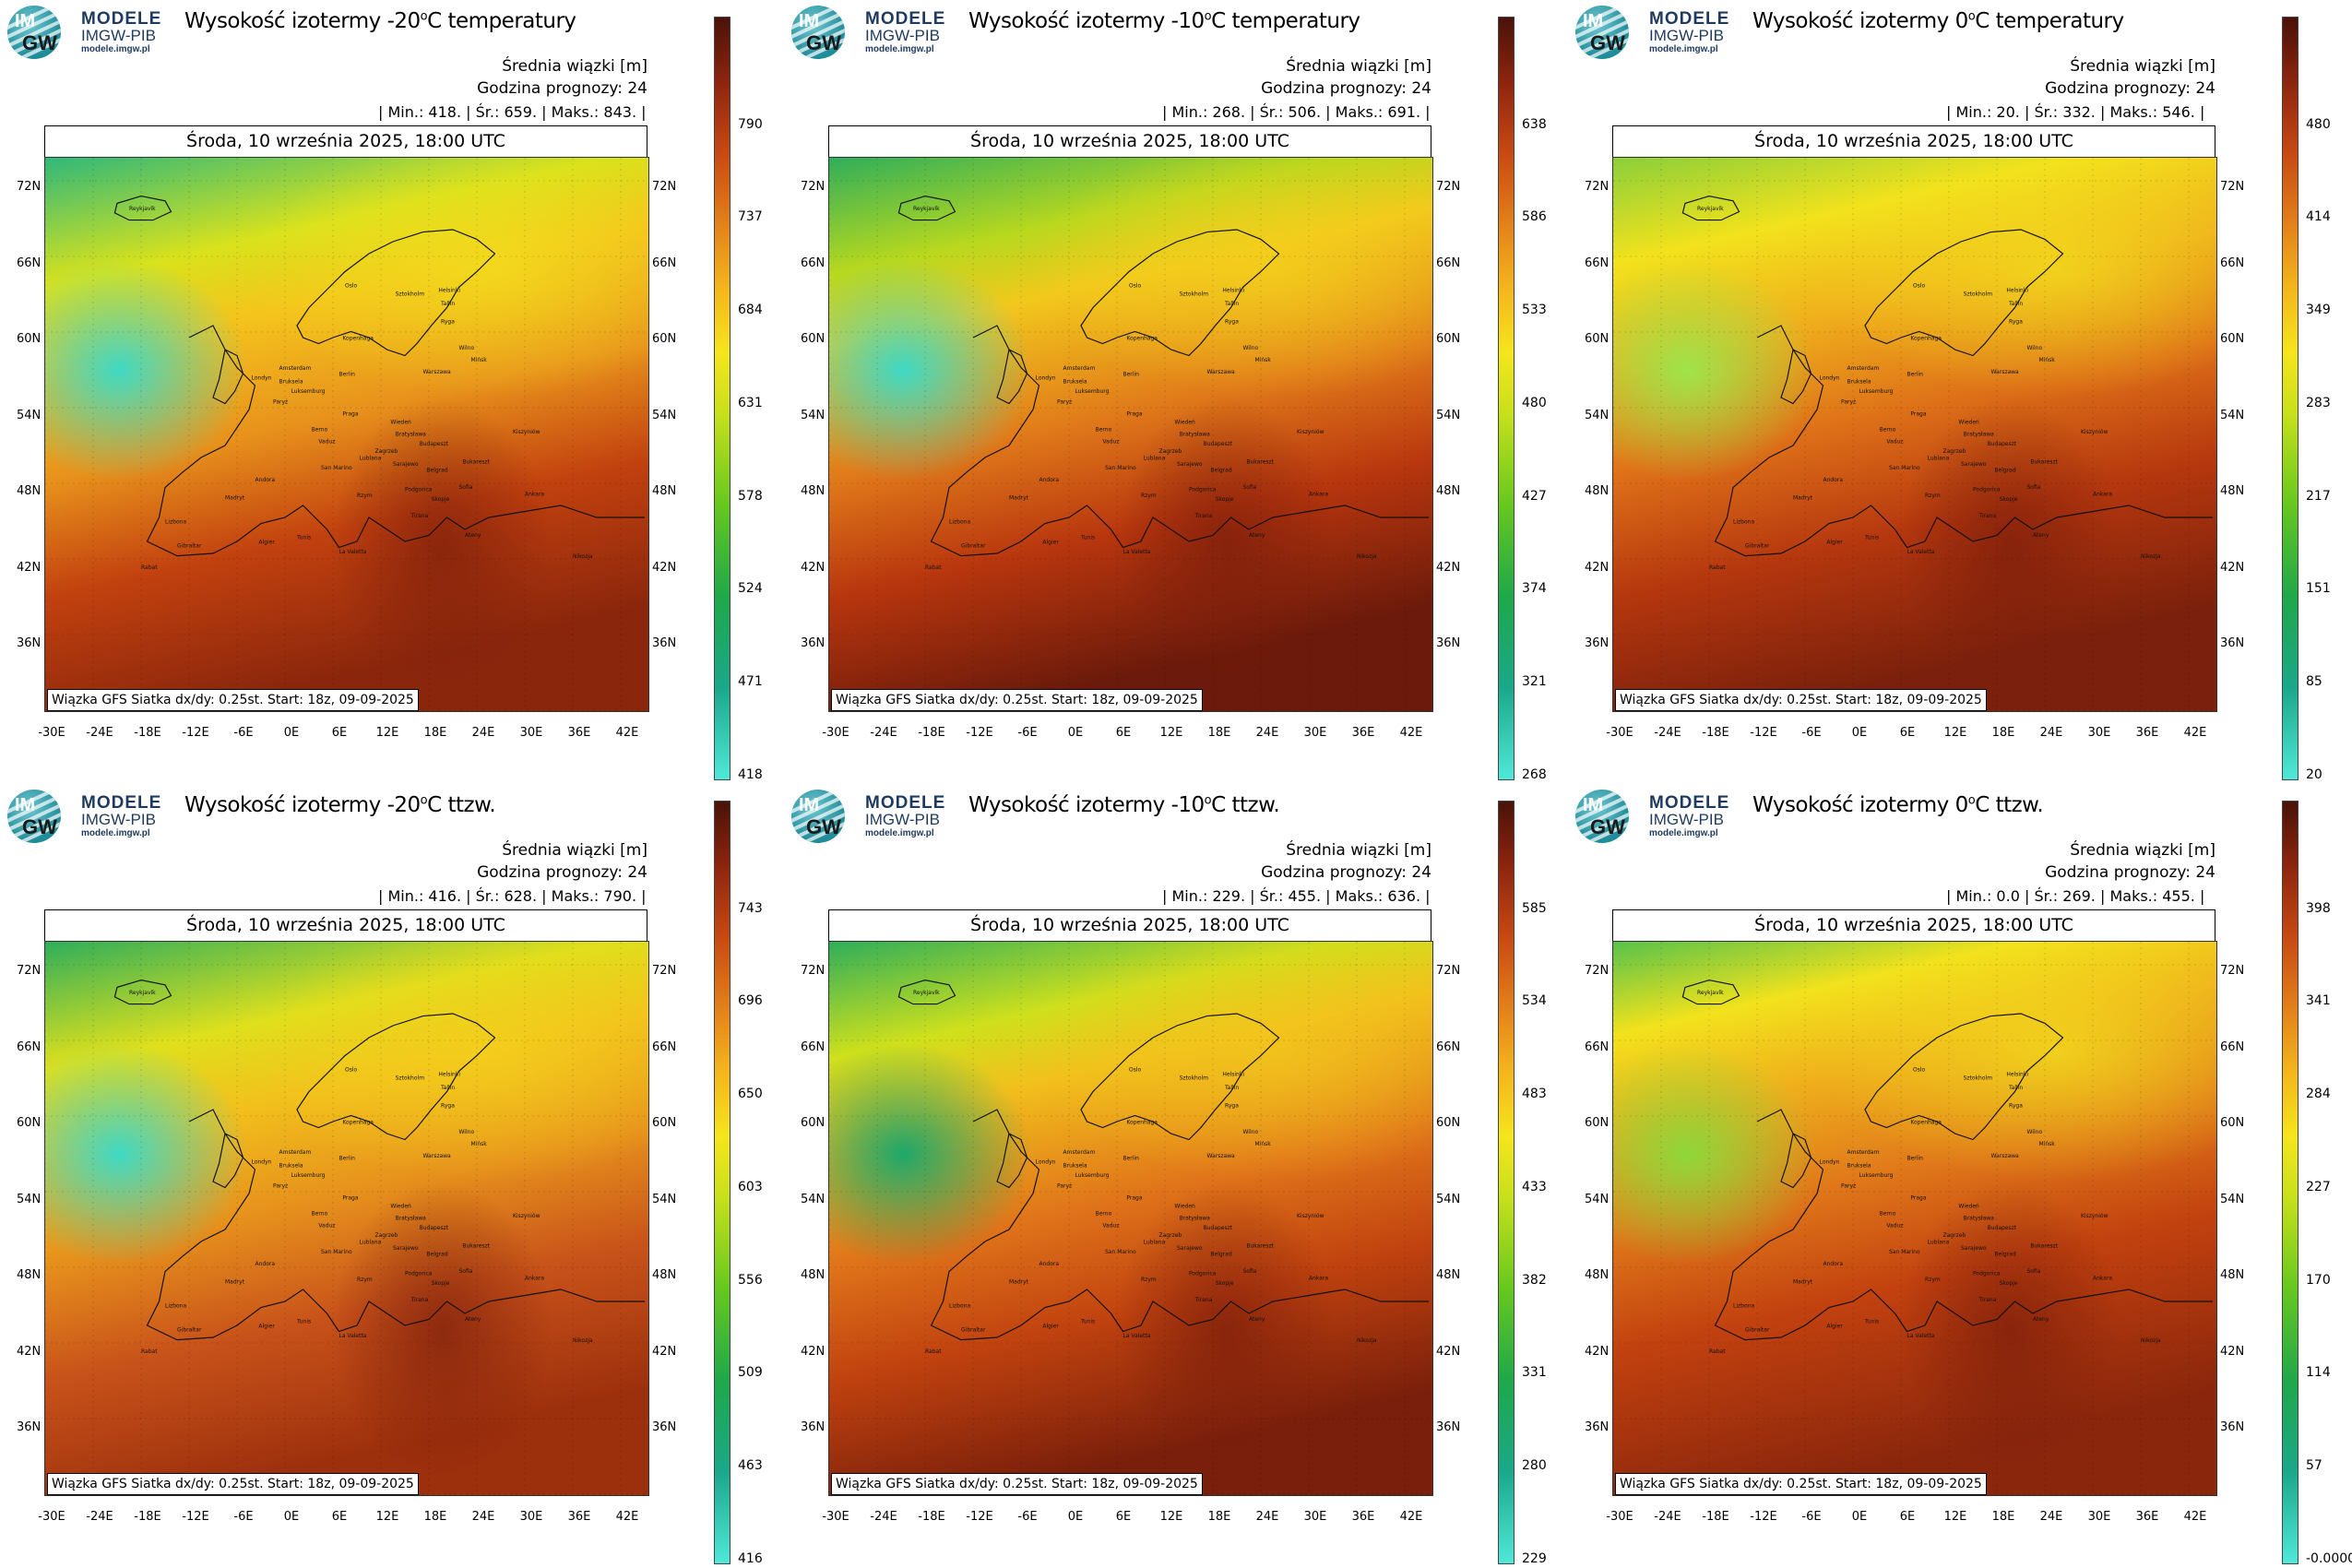  I want to click on city-label: San Marino, so click(336, 1252).